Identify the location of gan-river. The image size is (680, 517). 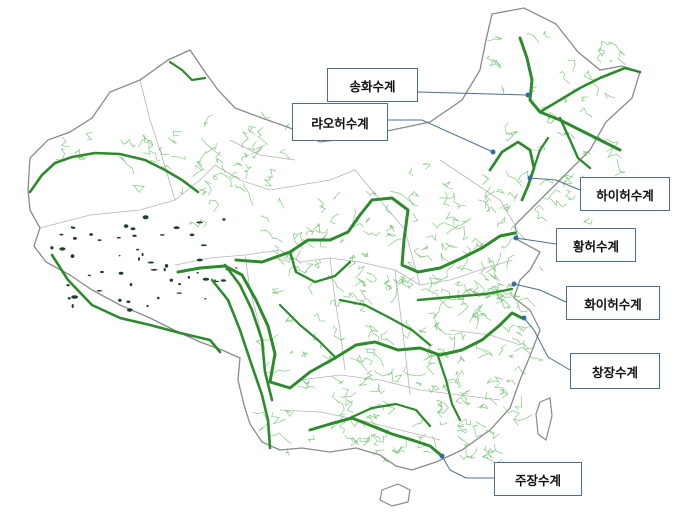
(449, 388).